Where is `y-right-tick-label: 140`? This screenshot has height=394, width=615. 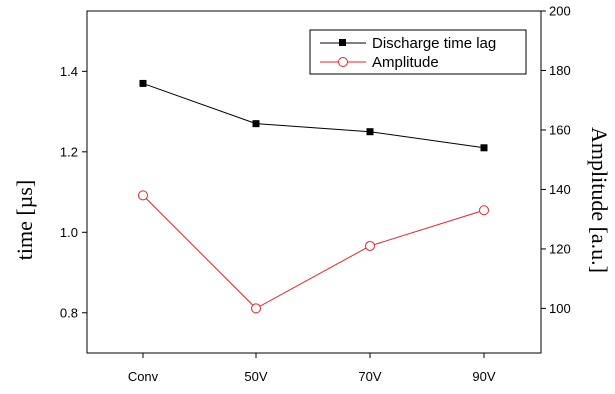 y-right-tick-label: 140 is located at coordinates (560, 189).